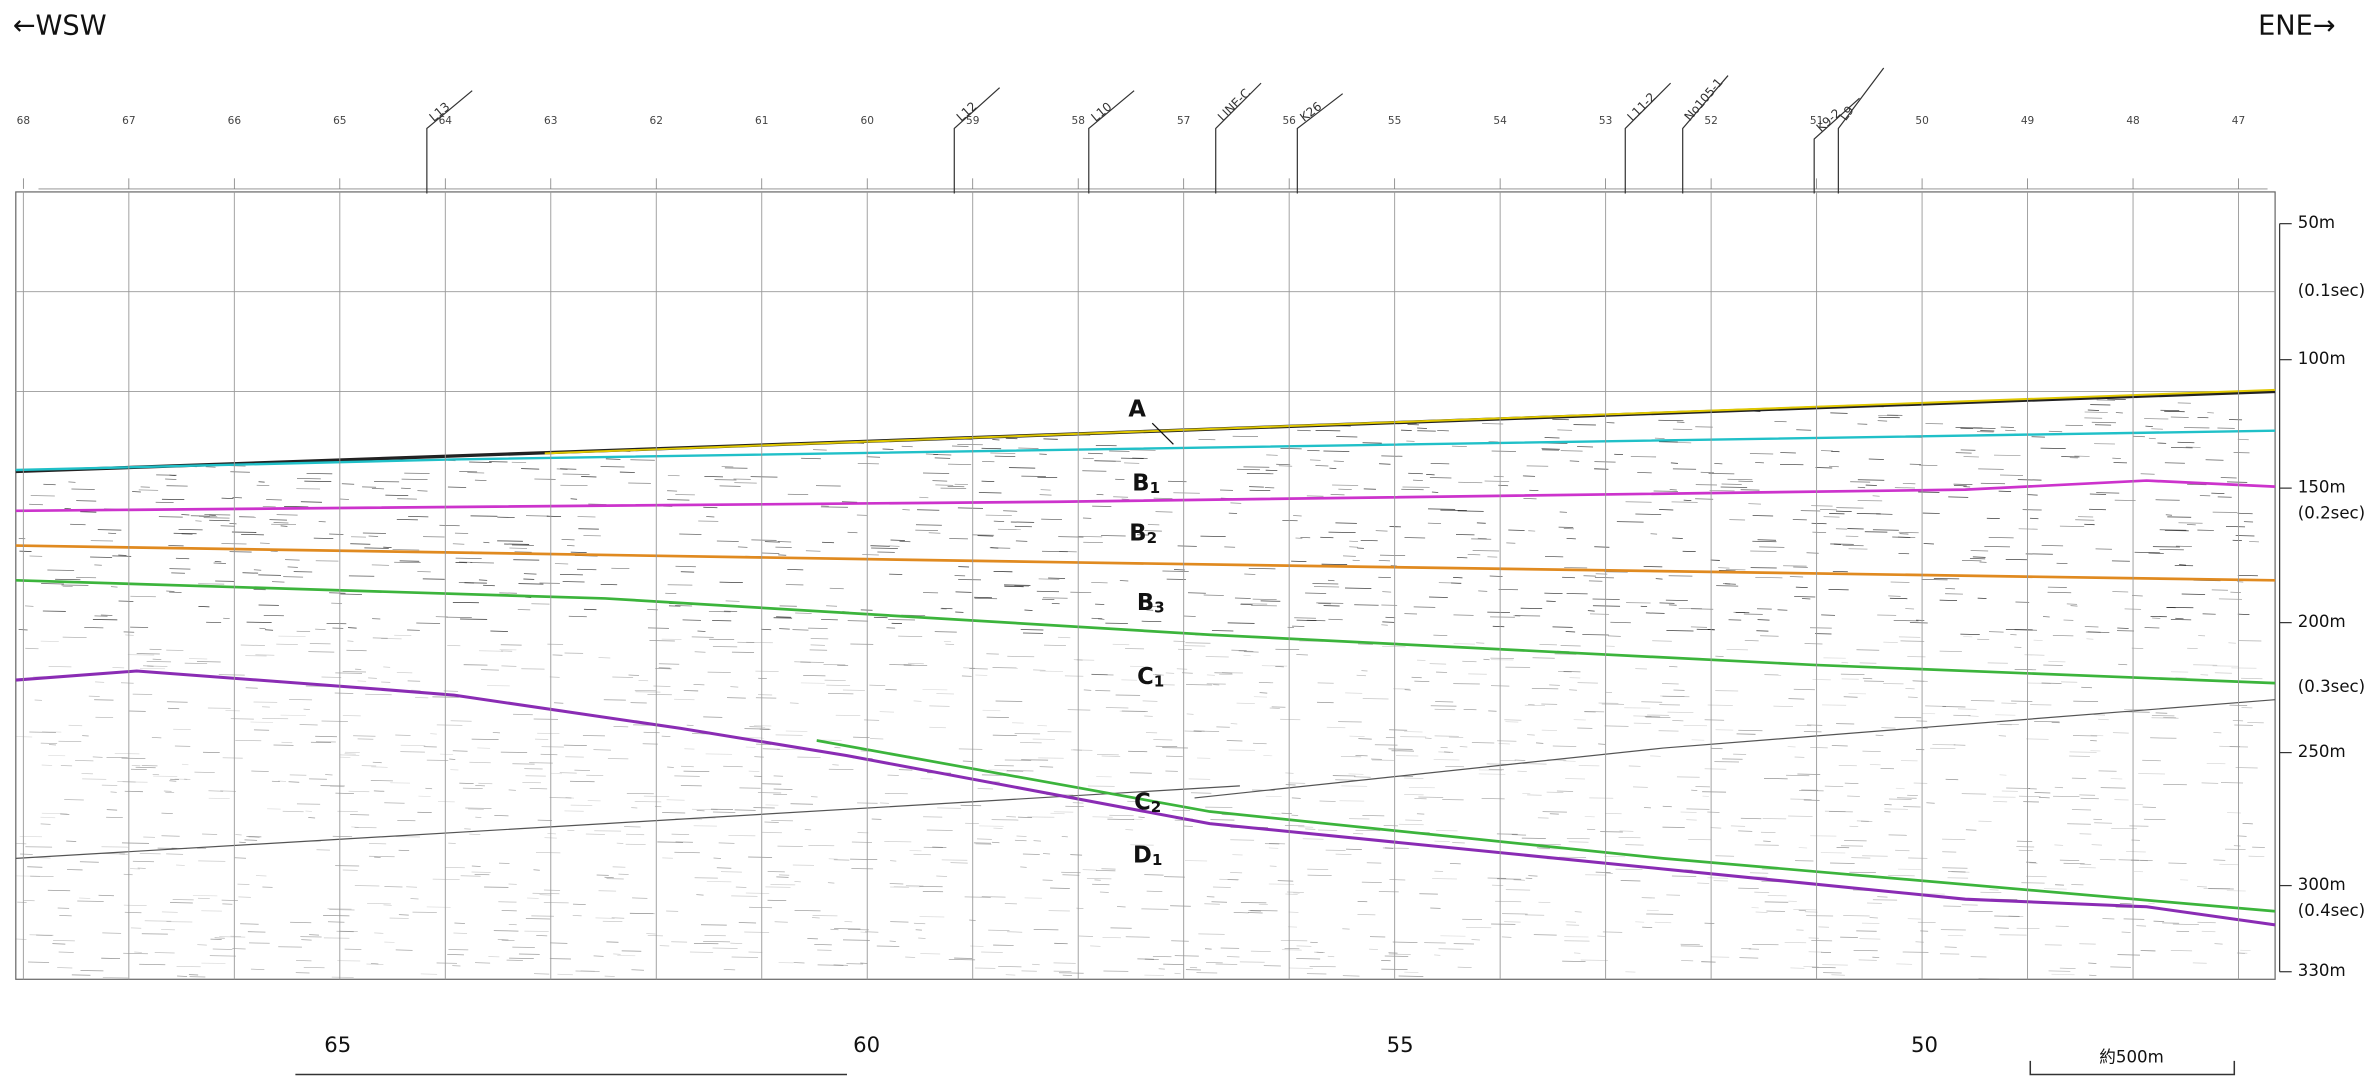  Describe the element at coordinates (1077, 121) in the screenshot. I see `station-label: 58` at that location.